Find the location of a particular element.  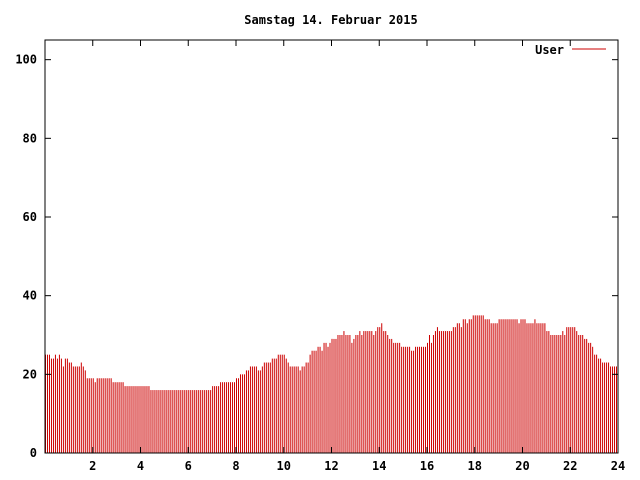

x-tick-label: 4 is located at coordinates (140, 466).